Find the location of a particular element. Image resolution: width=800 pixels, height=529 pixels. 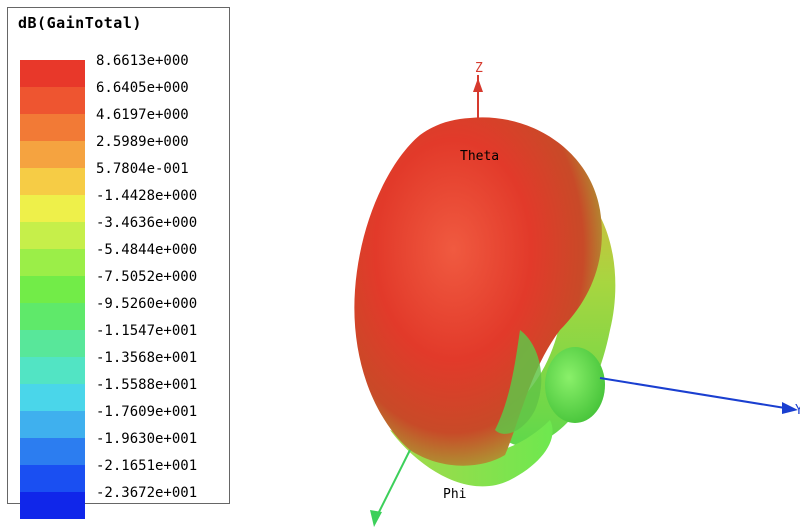

legend-value-label: -1.5588e+001 is located at coordinates (147, 385).